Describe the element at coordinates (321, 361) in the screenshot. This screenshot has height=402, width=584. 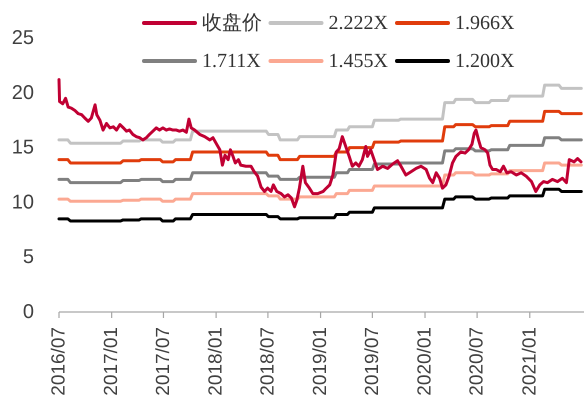
I see `x-tick-label: 2019/01` at that location.